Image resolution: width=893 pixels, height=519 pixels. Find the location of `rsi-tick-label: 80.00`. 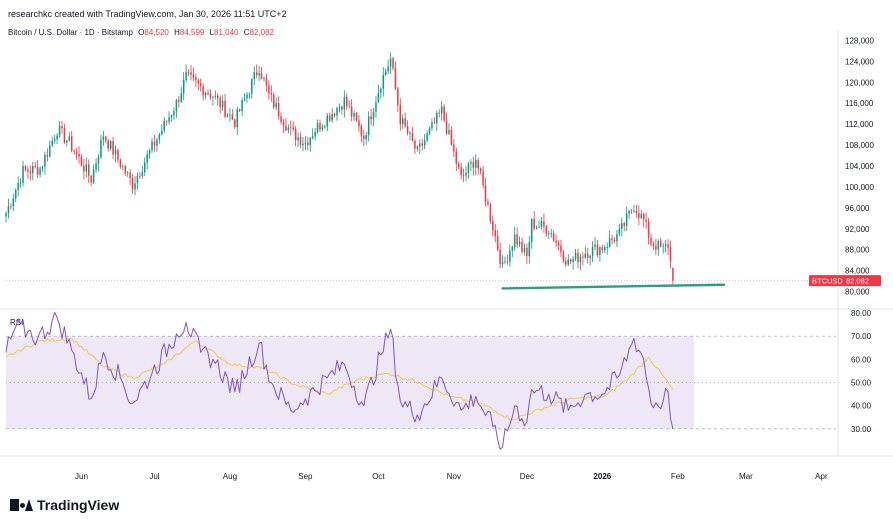

rsi-tick-label: 80.00 is located at coordinates (861, 313).